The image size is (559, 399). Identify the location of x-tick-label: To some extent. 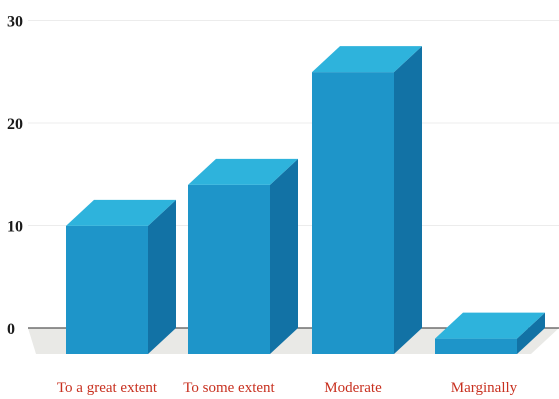
(229, 388).